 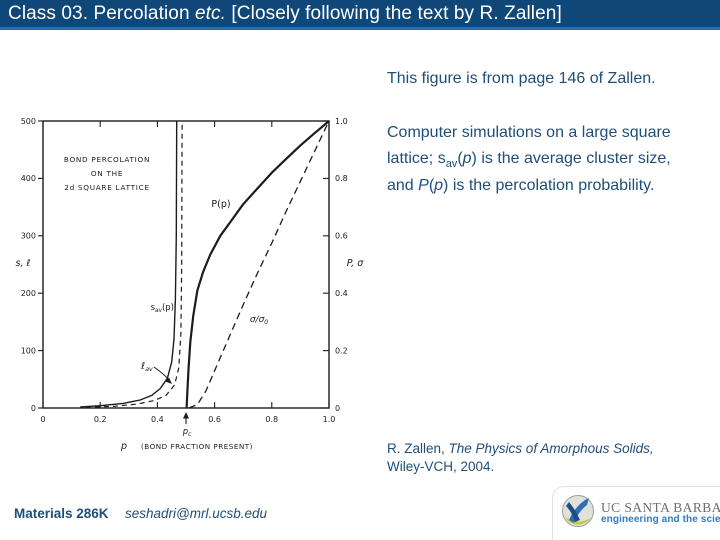 I want to click on x-tick-label: 0, so click(x=42, y=419).